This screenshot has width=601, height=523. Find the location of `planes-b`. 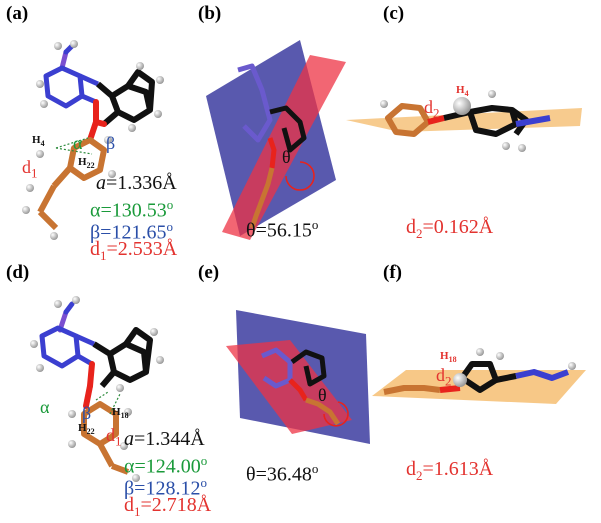

planes-b is located at coordinates (276, 140).